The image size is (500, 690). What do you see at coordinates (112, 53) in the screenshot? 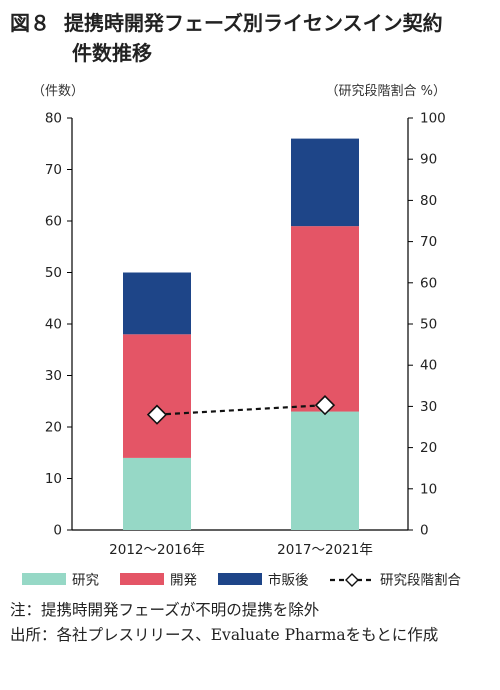
I see `title-line-2: 件数推移` at bounding box center [112, 53].